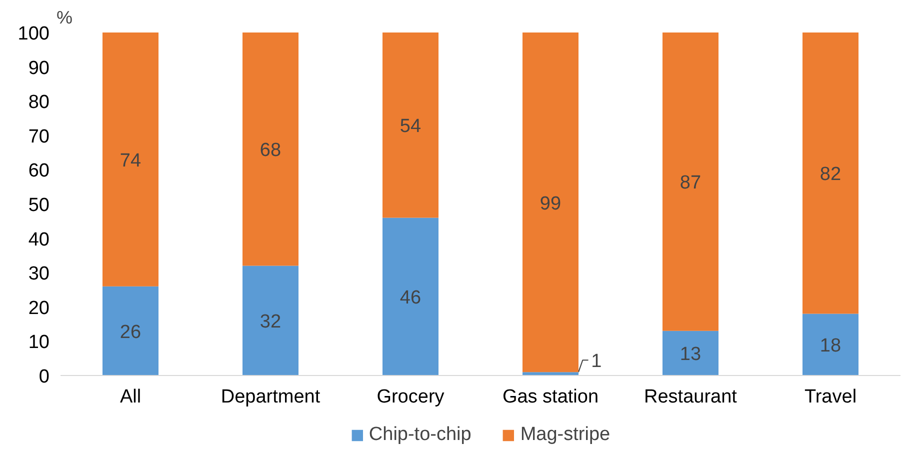  Describe the element at coordinates (565, 435) in the screenshot. I see `legend-label: Mag-stripe` at that location.